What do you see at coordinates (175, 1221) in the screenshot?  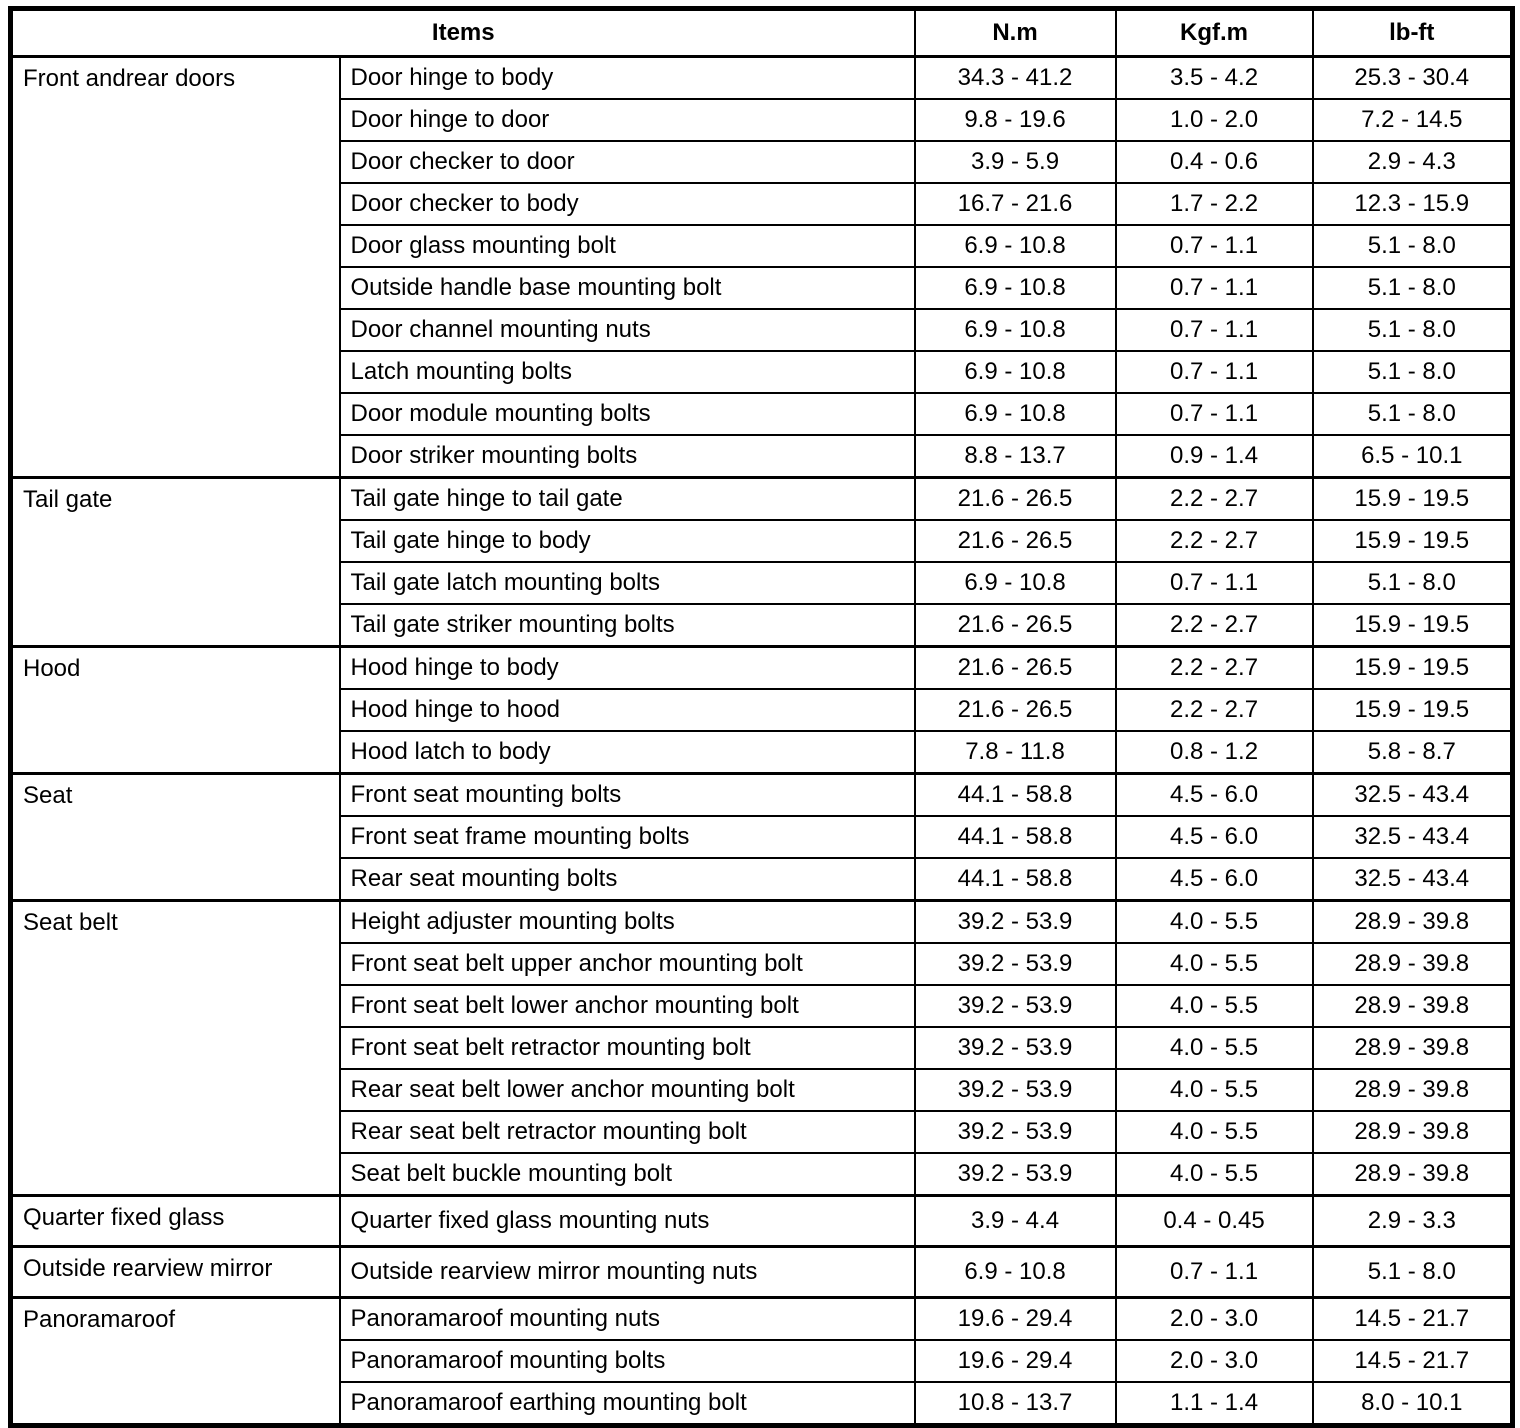 I see `category-cell: Quarter fixed glass` at bounding box center [175, 1221].